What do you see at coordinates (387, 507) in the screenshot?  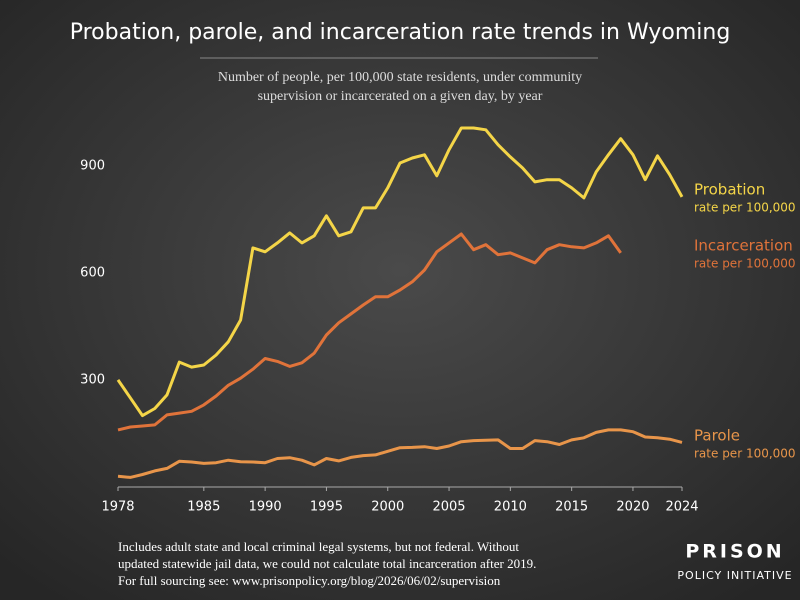 I see `x-tick-label: 2000` at bounding box center [387, 507].